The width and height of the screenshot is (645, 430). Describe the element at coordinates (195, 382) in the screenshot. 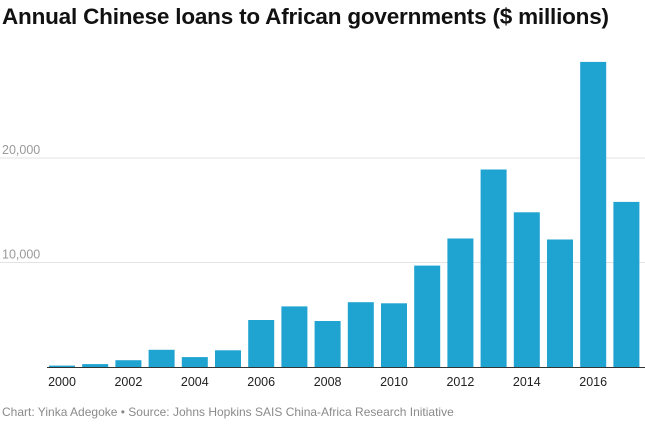

I see `x-tick-label: 2004` at that location.